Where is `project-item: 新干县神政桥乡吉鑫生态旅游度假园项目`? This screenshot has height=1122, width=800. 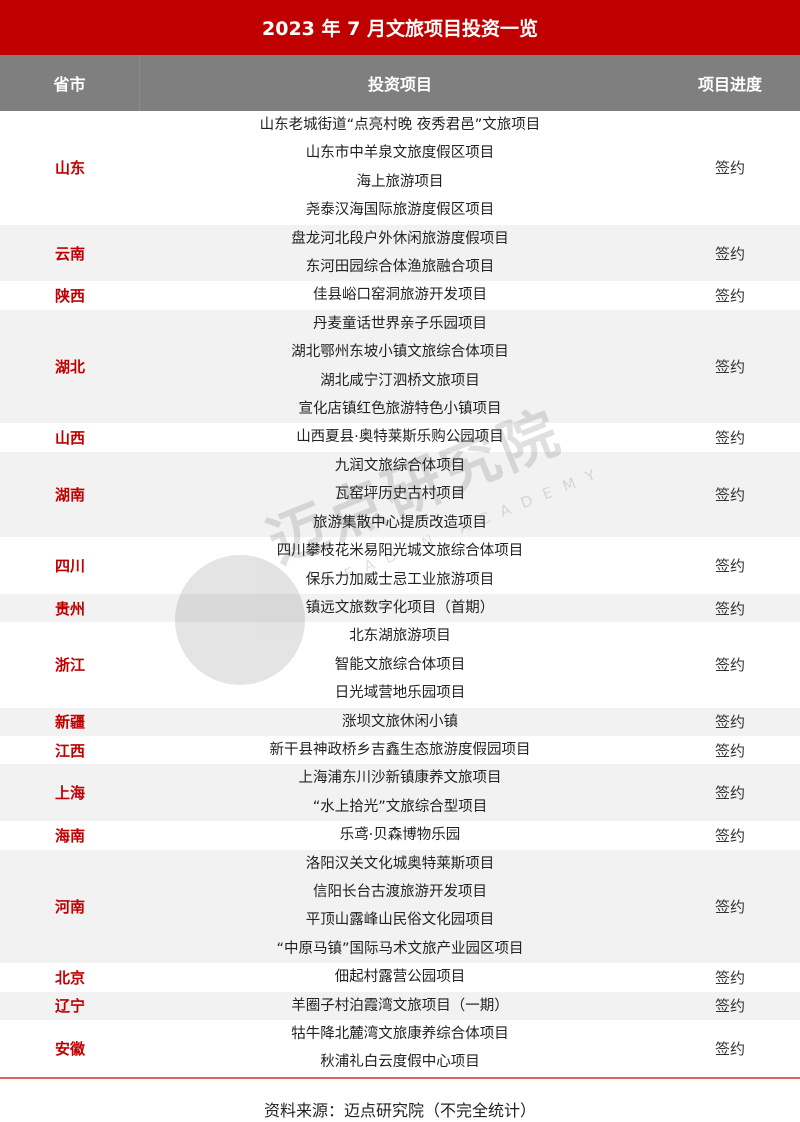 project-item: 新干县神政桥乡吉鑫生态旅游度假园项目 is located at coordinates (400, 749).